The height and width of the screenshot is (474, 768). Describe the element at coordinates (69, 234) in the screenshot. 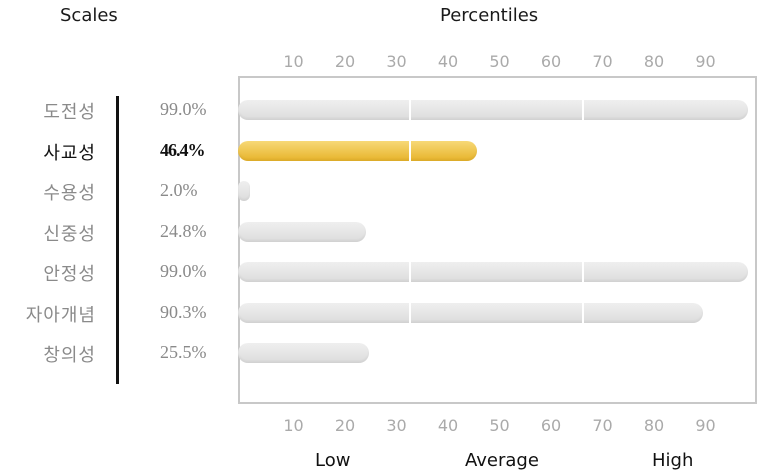

I see `scale-label: 신중성` at that location.